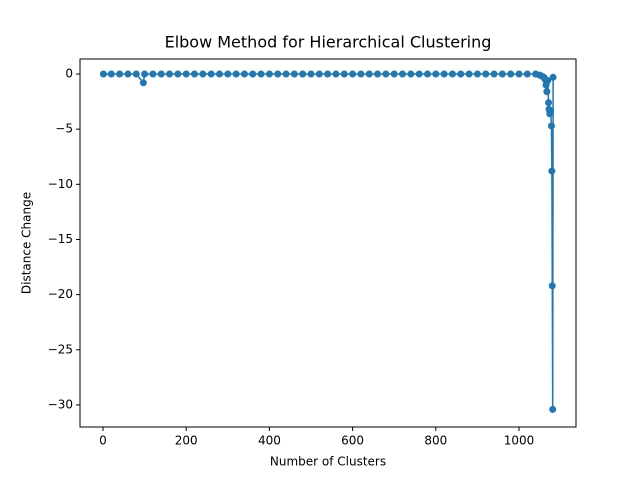 The height and width of the screenshot is (480, 640). I want to click on x-tick-label: 1000, so click(519, 441).